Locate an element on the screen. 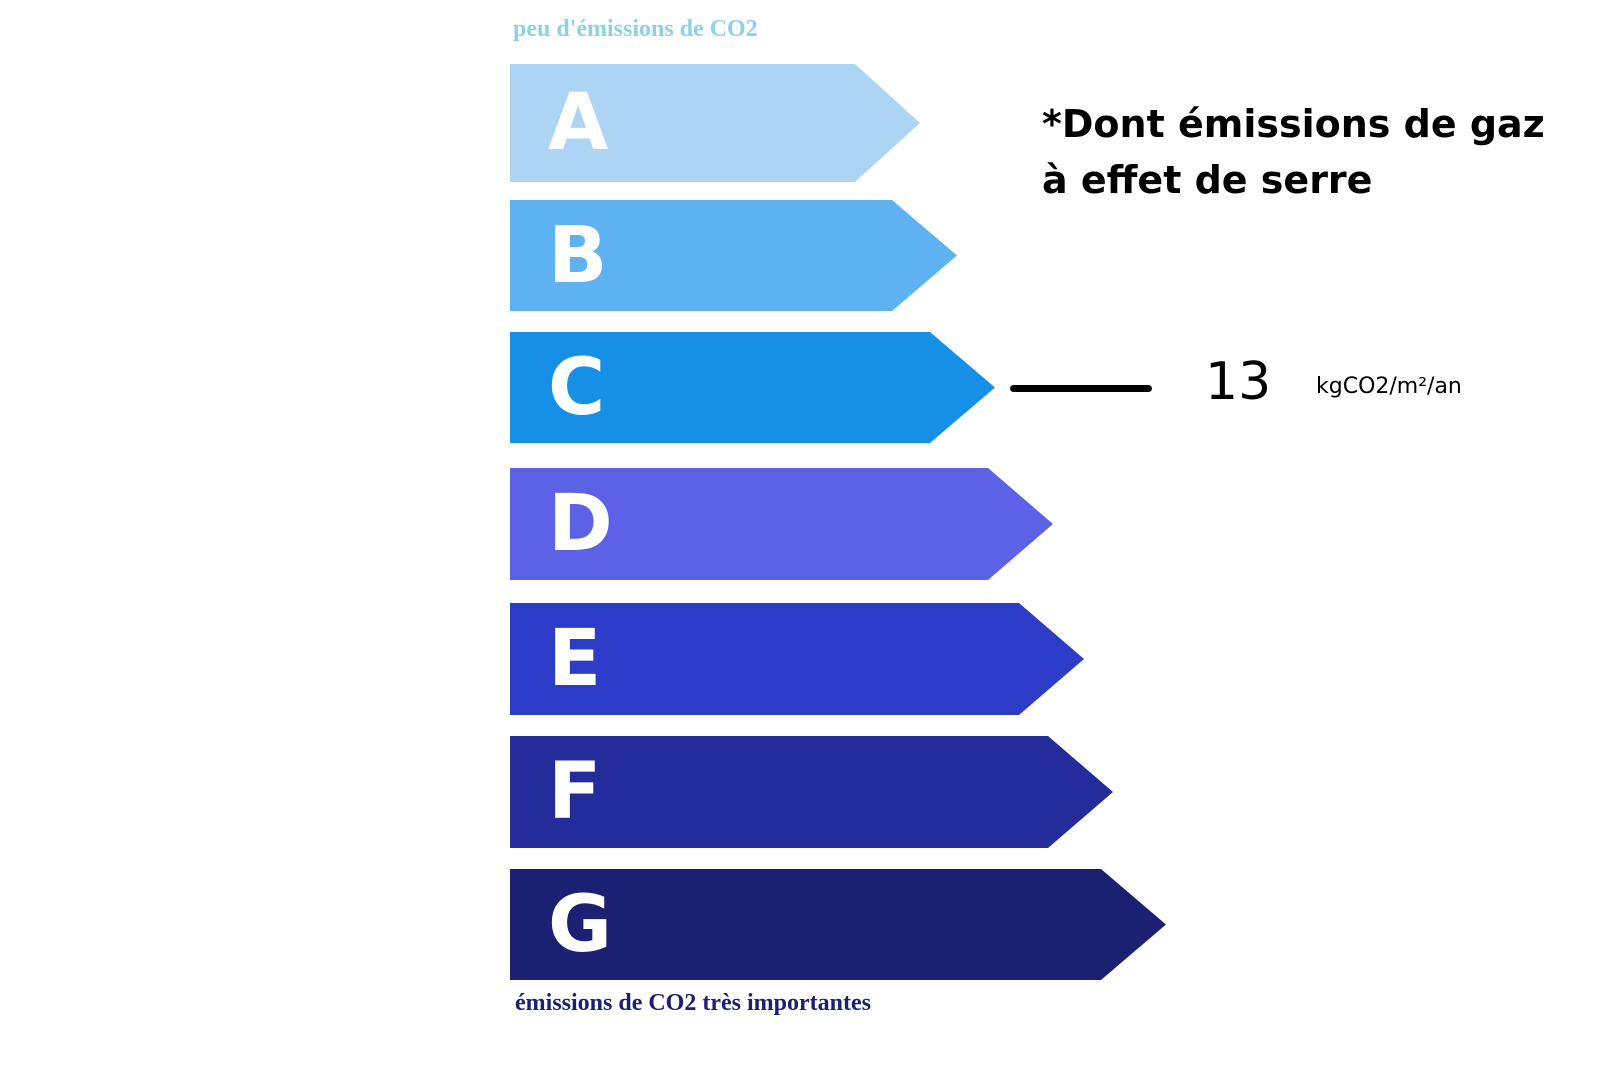 The height and width of the screenshot is (1068, 1600). title-line-1: *Dont émissions de gaz is located at coordinates (1293, 124).